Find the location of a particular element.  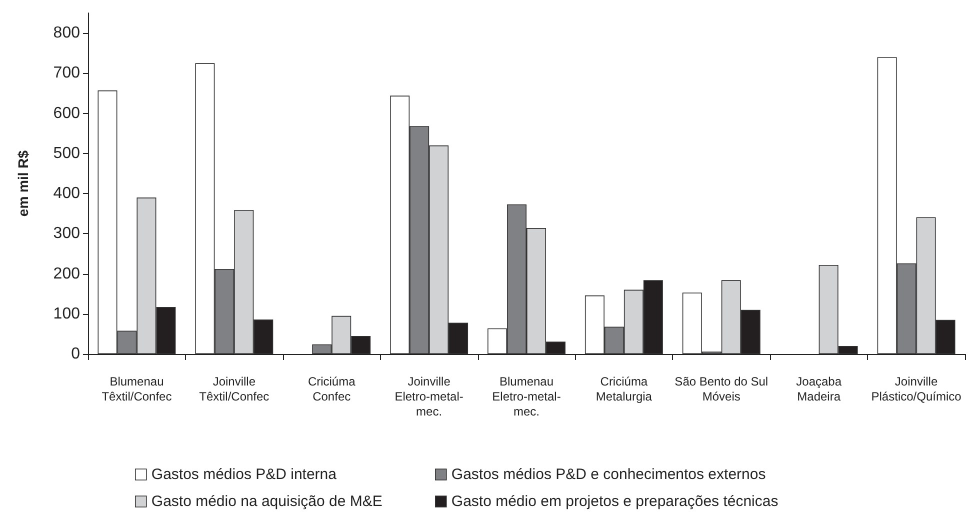

y-tick-label: 700 is located at coordinates (66, 73).